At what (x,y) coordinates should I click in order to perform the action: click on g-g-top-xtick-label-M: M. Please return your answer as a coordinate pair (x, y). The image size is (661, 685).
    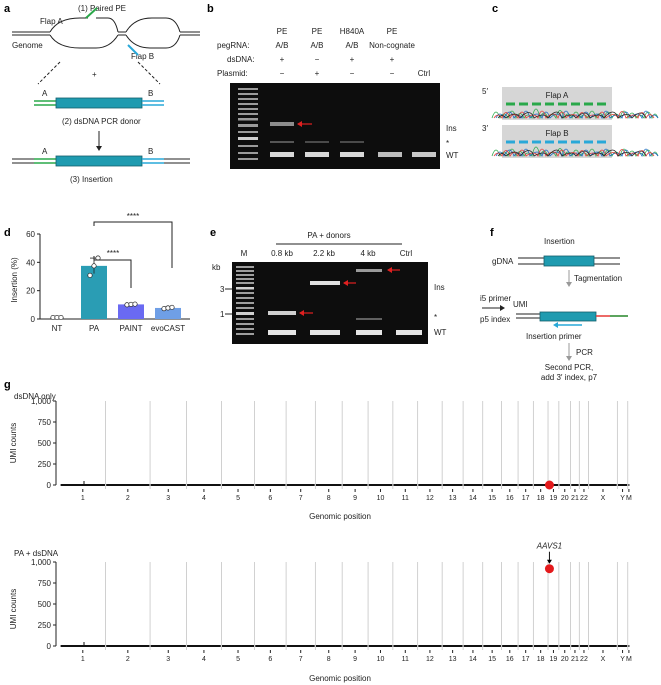
    Looking at the image, I should click on (629, 498).